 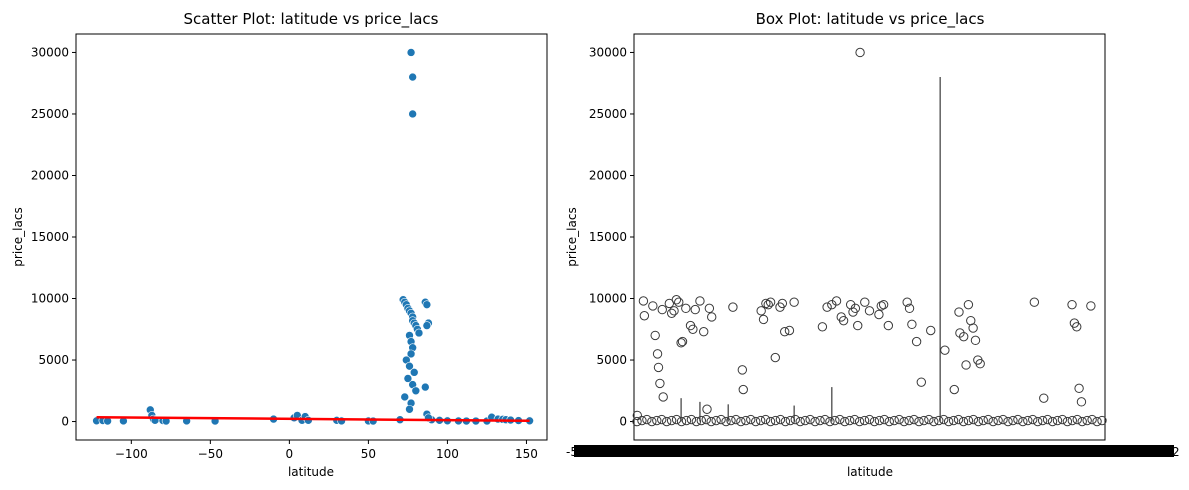 I want to click on scatter-x-tick-label: 100, so click(x=447, y=454).